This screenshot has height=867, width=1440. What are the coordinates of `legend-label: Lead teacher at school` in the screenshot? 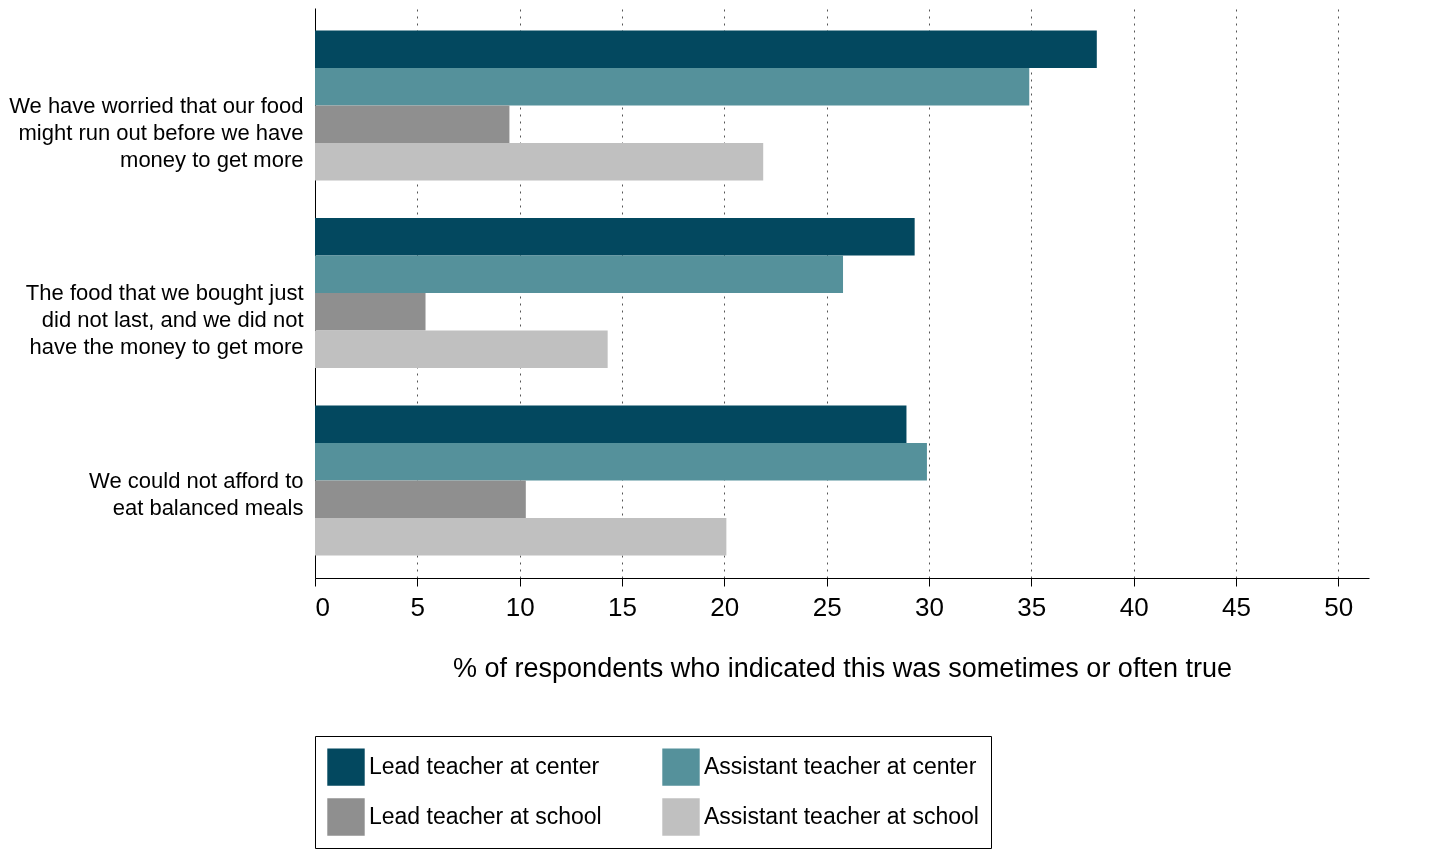 It's located at (485, 816).